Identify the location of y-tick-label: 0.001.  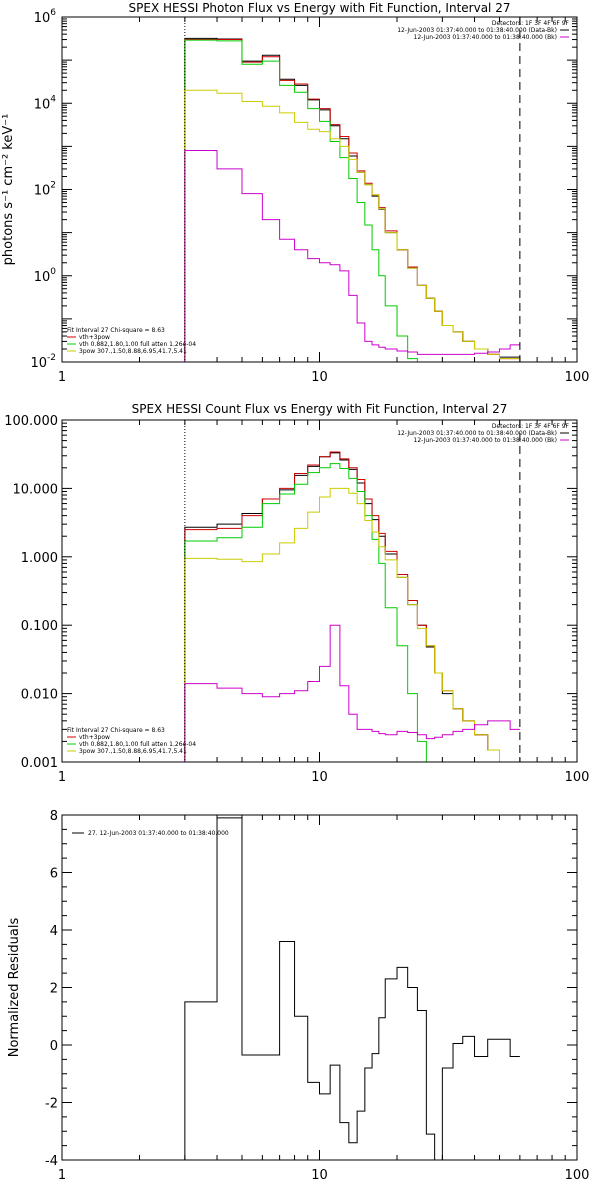
(39, 763).